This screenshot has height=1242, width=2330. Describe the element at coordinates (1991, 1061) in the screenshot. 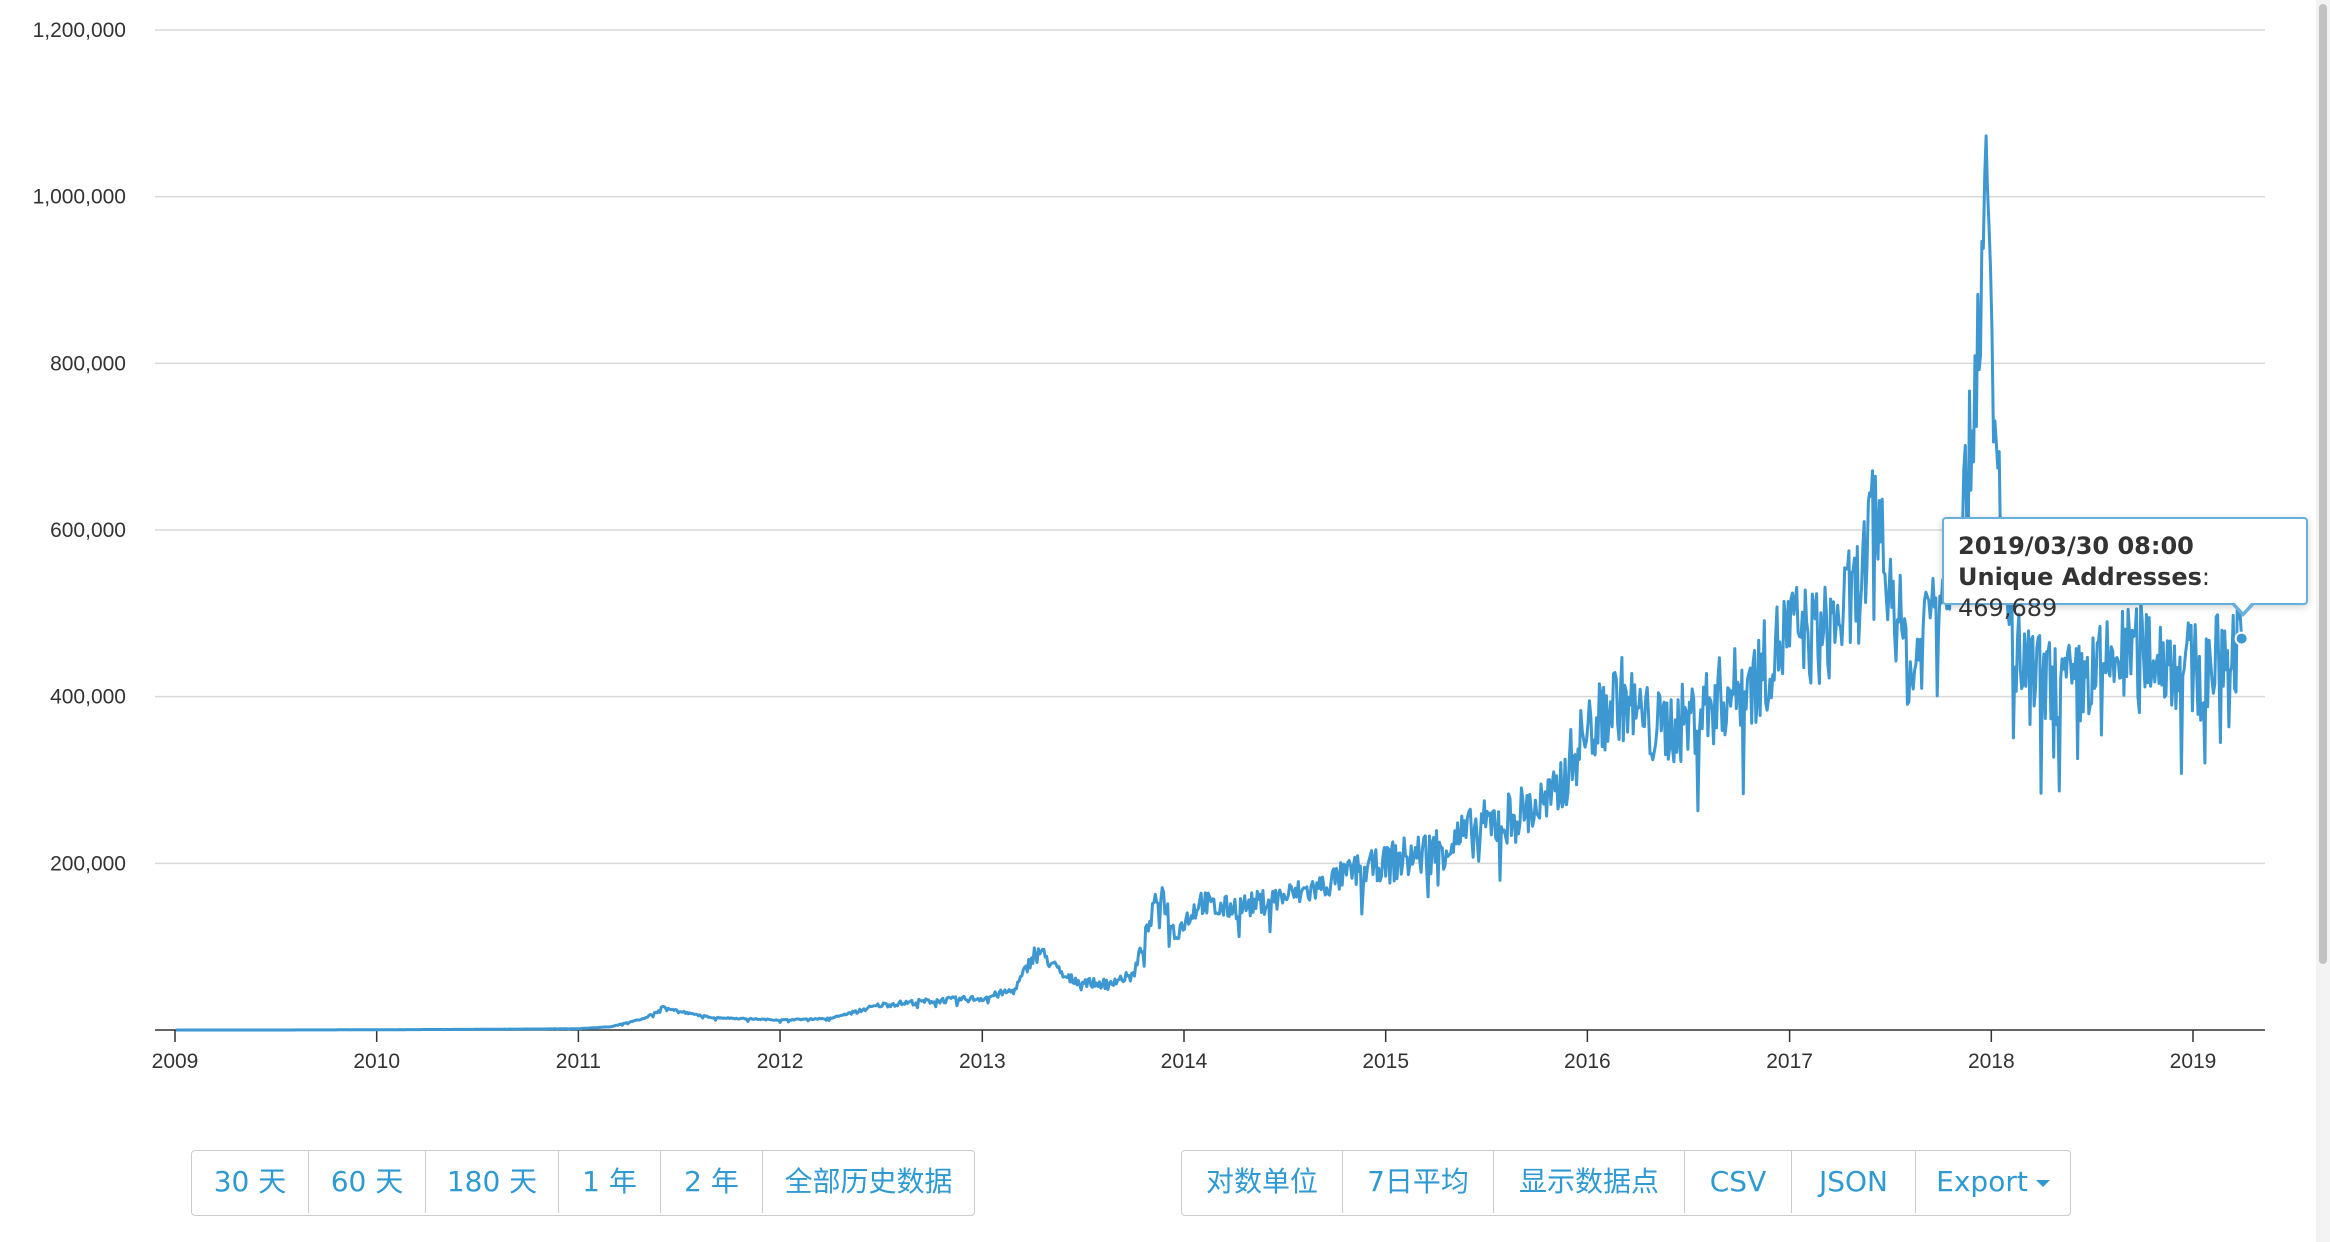

I see `x-tick-label: 2018` at that location.